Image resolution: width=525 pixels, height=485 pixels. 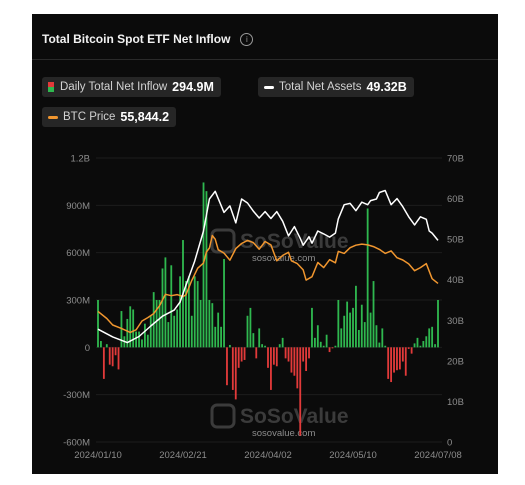 I want to click on right-axis-tick-label: 50B, so click(x=455, y=240).